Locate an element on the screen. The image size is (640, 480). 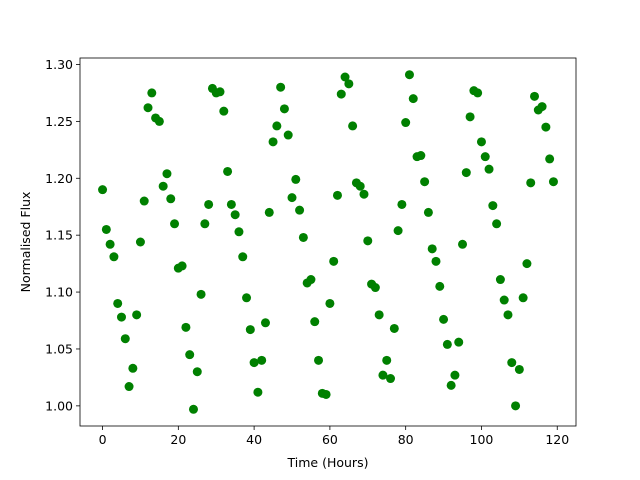
x-axis-label: Time (Hours) is located at coordinates (328, 462).